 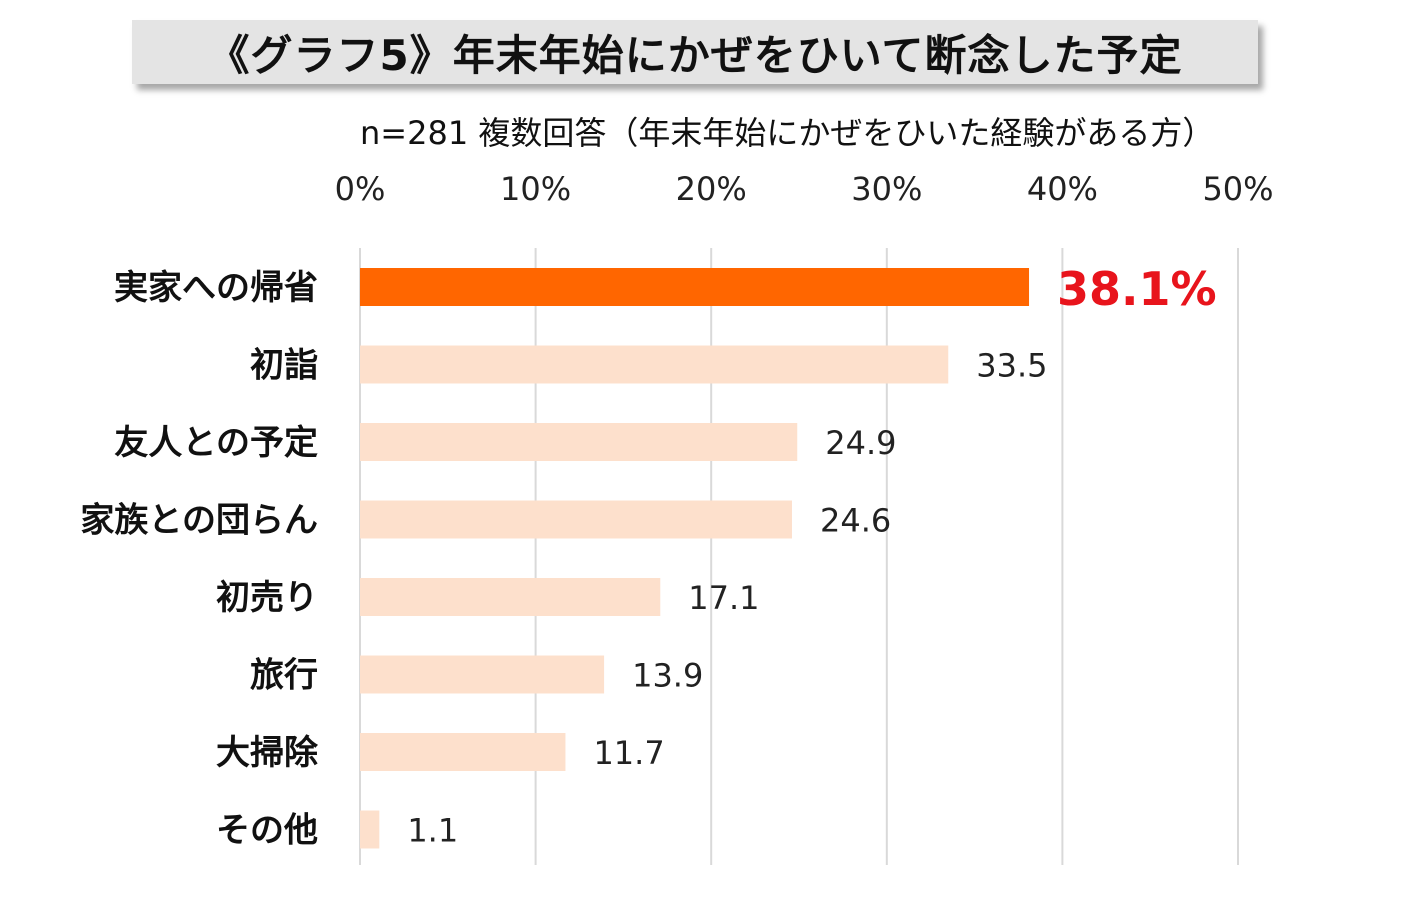 I want to click on x-tick-label: 20%, so click(x=711, y=189).